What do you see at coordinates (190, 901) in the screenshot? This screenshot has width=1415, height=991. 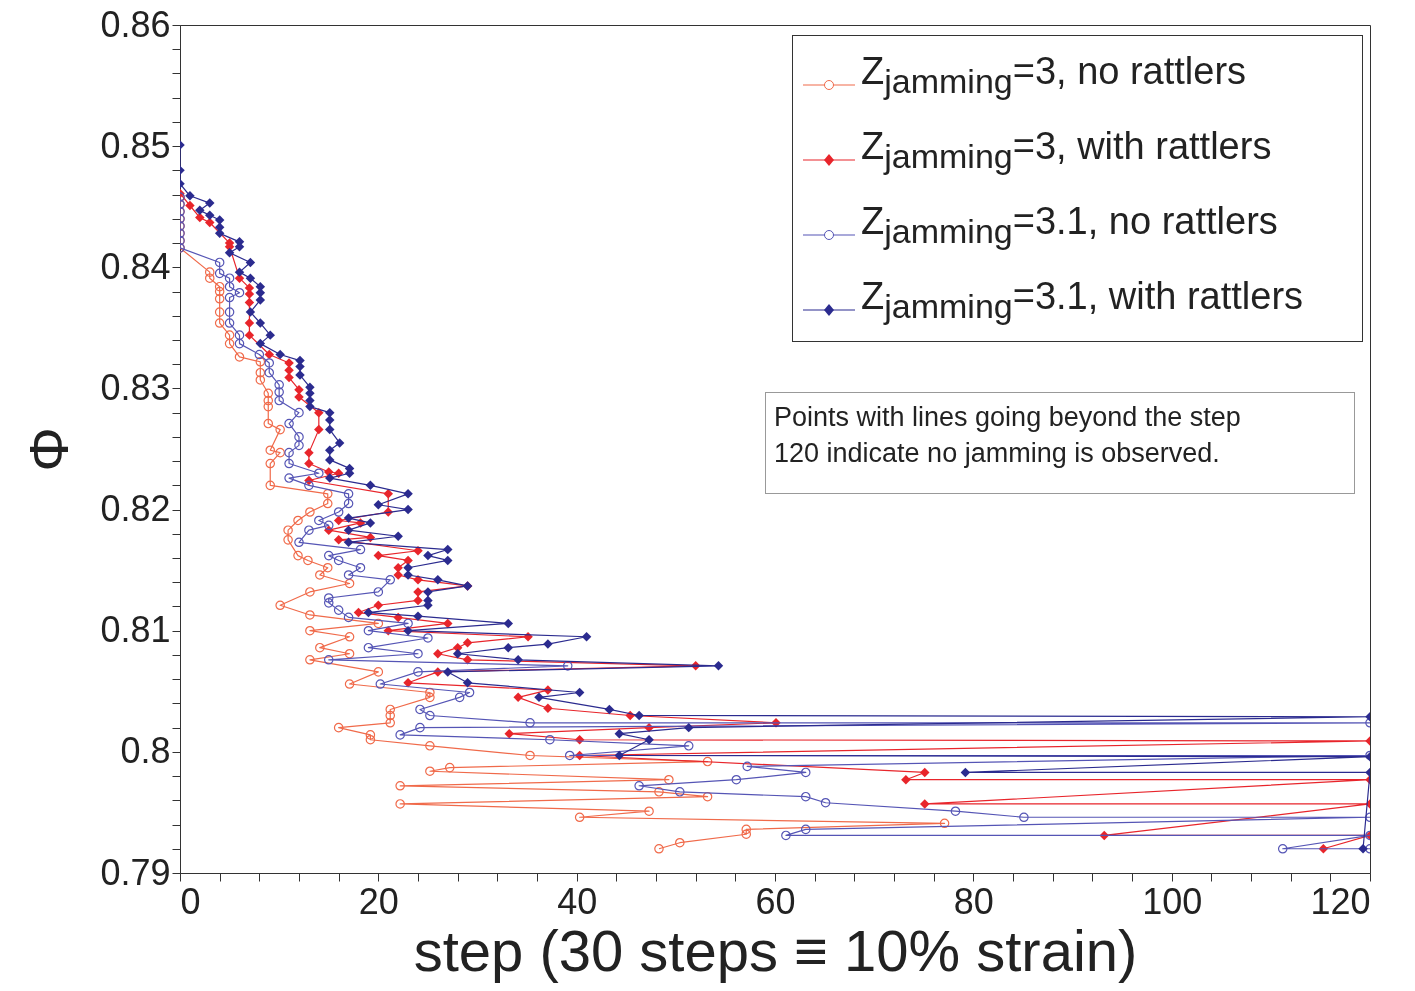 I see `x-tick-label: 0` at bounding box center [190, 901].